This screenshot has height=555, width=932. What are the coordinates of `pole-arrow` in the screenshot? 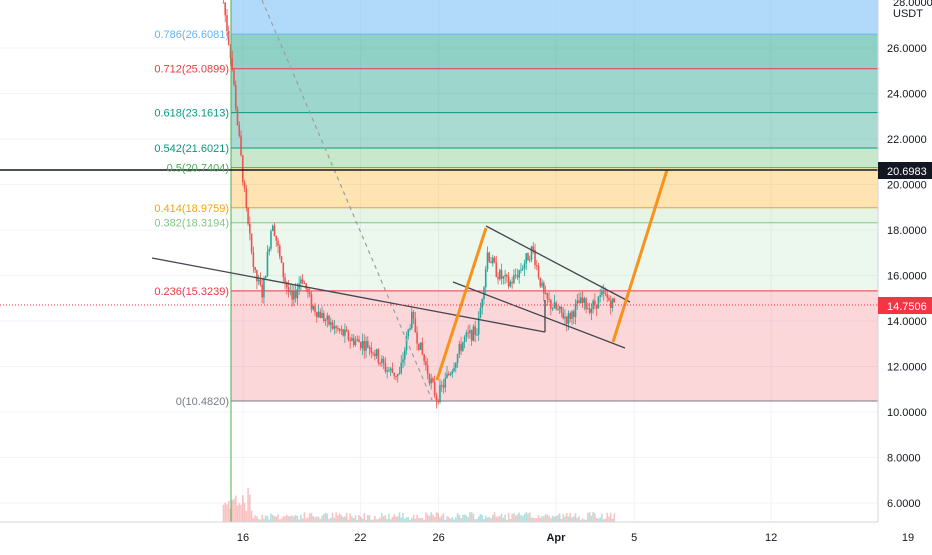 It's located at (461, 304).